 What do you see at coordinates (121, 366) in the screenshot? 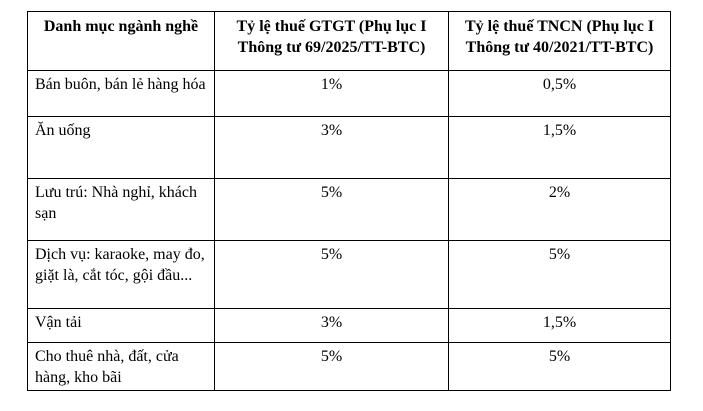
I see `industry-cell: Cho thuê nhà, đất, cửa hàng, kho bãi` at bounding box center [121, 366].